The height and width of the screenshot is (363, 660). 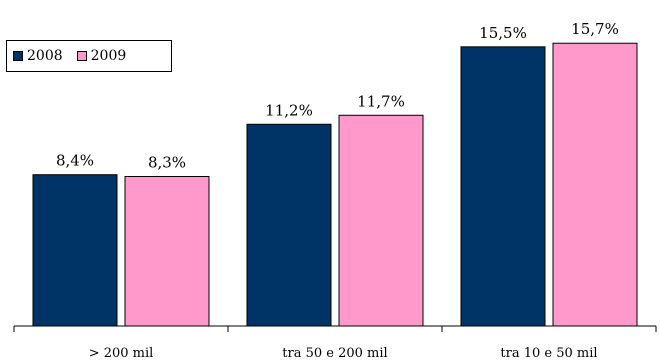 What do you see at coordinates (503, 33) in the screenshot?
I see `data-label-2008-2: 15,5%` at bounding box center [503, 33].